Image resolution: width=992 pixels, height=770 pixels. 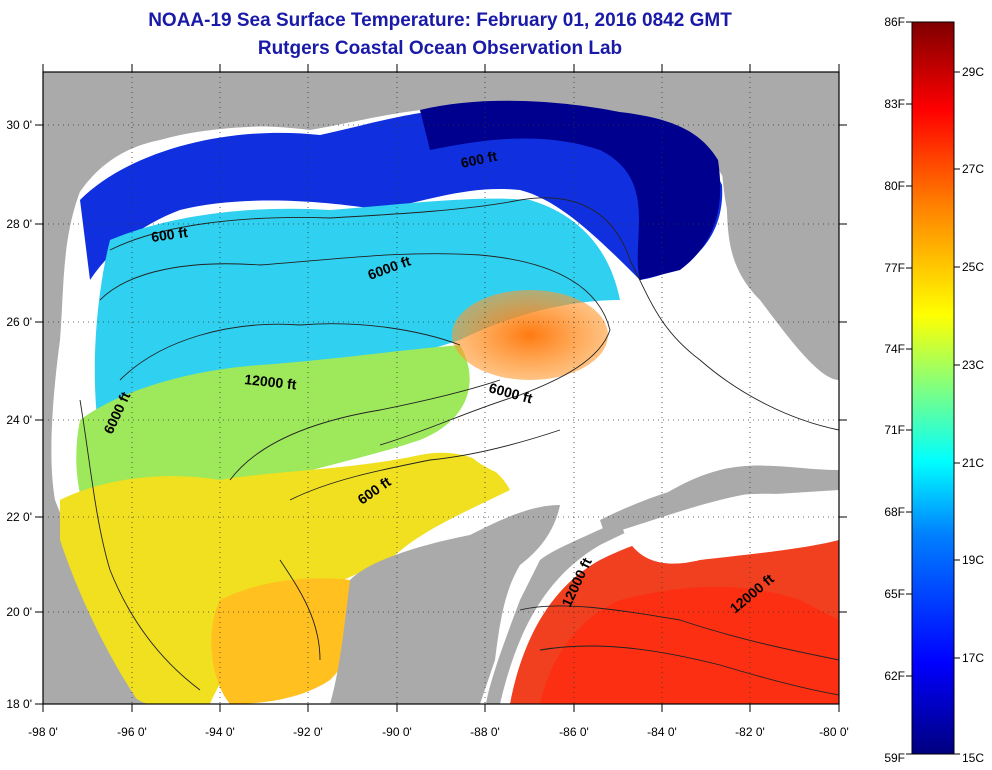 I want to click on lon-label: -96 0', so click(x=132, y=732).